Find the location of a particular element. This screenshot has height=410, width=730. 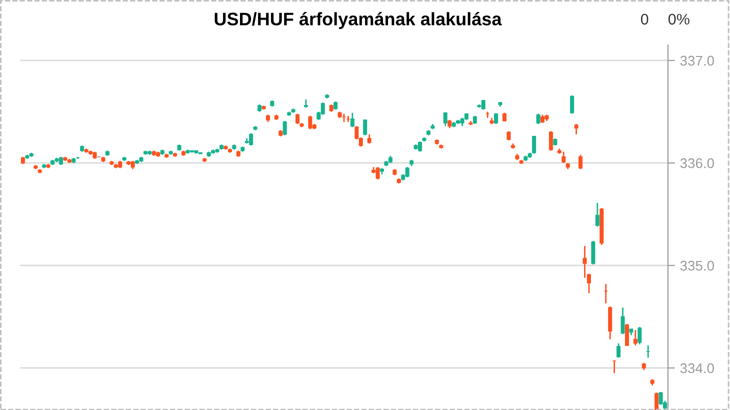

y-tick-label: 334.0 is located at coordinates (697, 368).